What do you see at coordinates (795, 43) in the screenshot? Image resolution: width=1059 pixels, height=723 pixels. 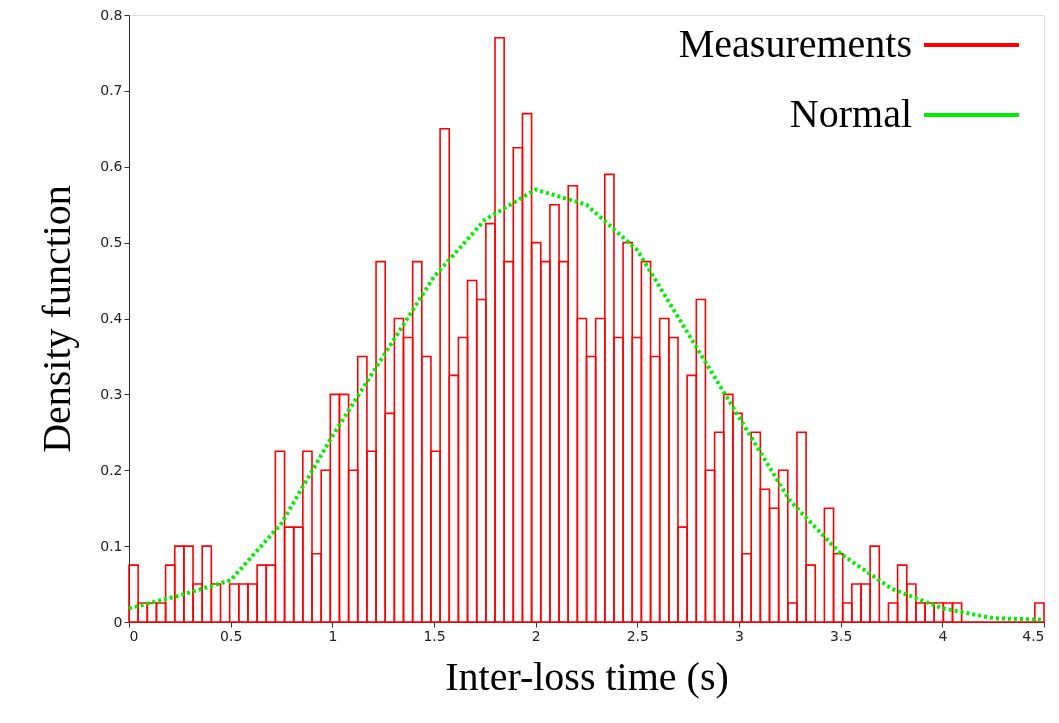 I see `legend-label: Measurements` at bounding box center [795, 43].